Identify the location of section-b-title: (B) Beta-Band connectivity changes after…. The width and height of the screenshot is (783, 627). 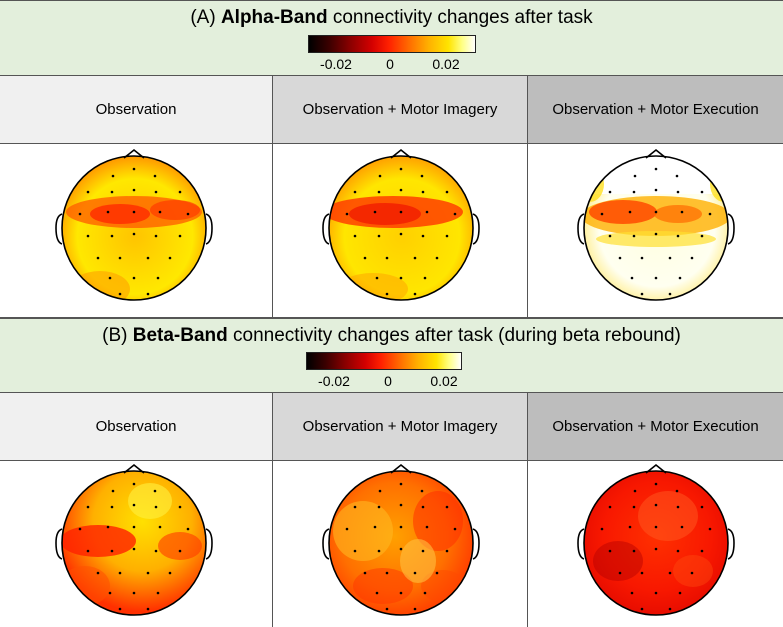
(391, 336).